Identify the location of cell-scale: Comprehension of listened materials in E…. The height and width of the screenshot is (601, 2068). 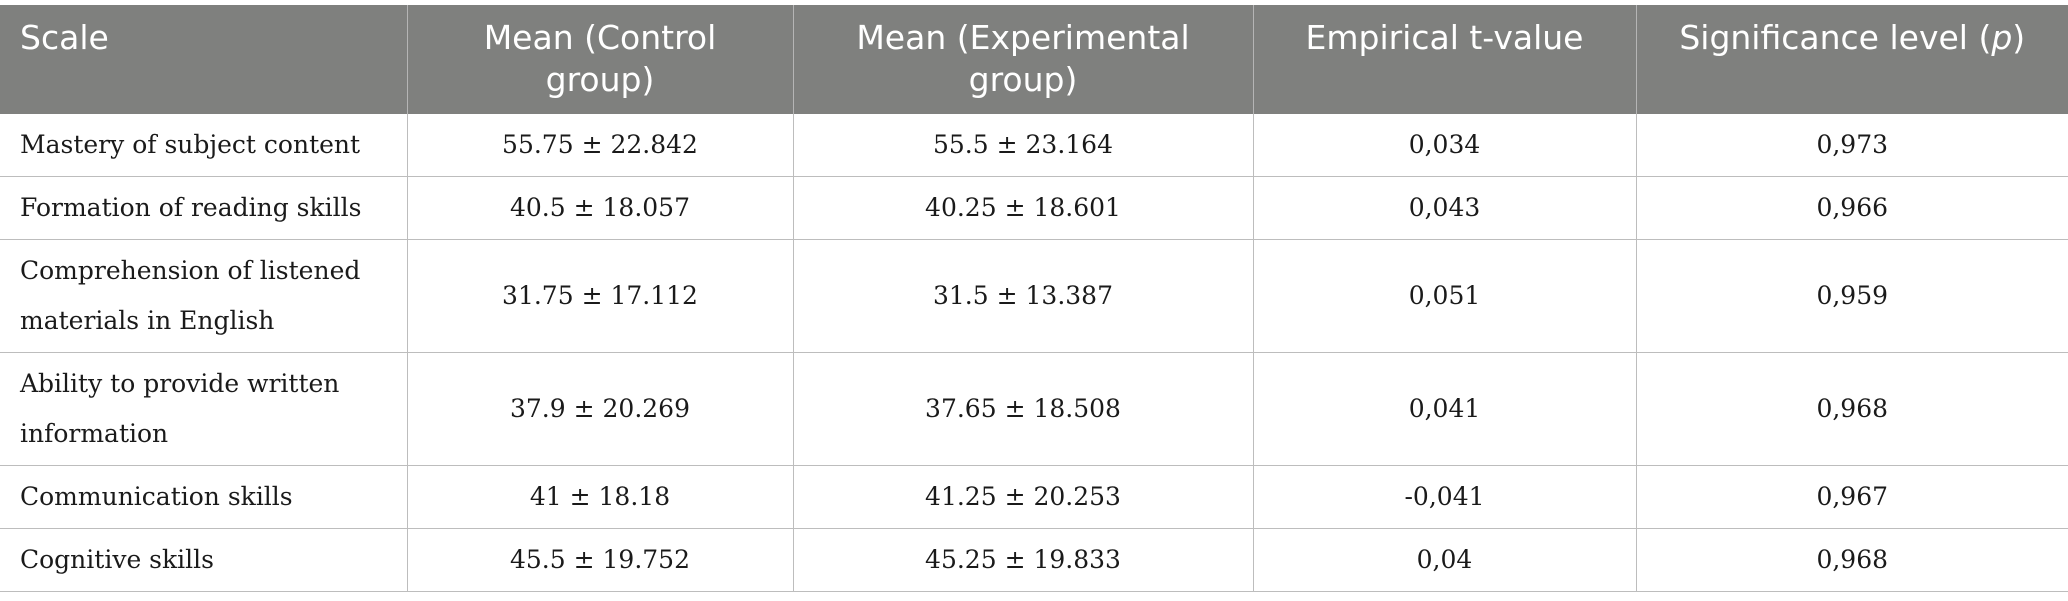
(203, 296).